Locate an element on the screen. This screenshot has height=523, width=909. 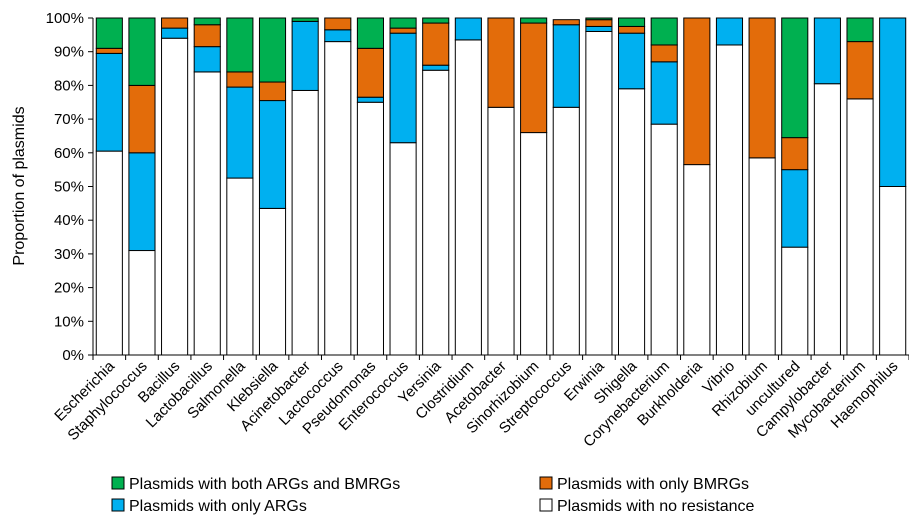
bar-segment-yersinia-s3 is located at coordinates (436, 20).